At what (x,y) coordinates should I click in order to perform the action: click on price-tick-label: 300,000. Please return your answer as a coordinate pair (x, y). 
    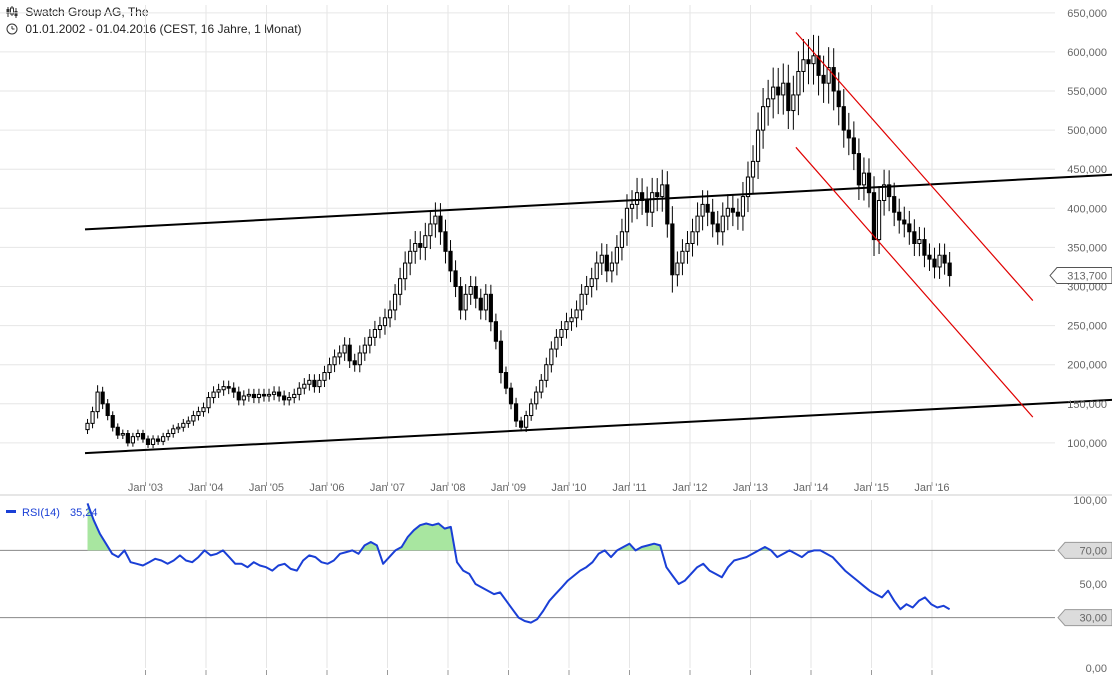
    Looking at the image, I should click on (1087, 288).